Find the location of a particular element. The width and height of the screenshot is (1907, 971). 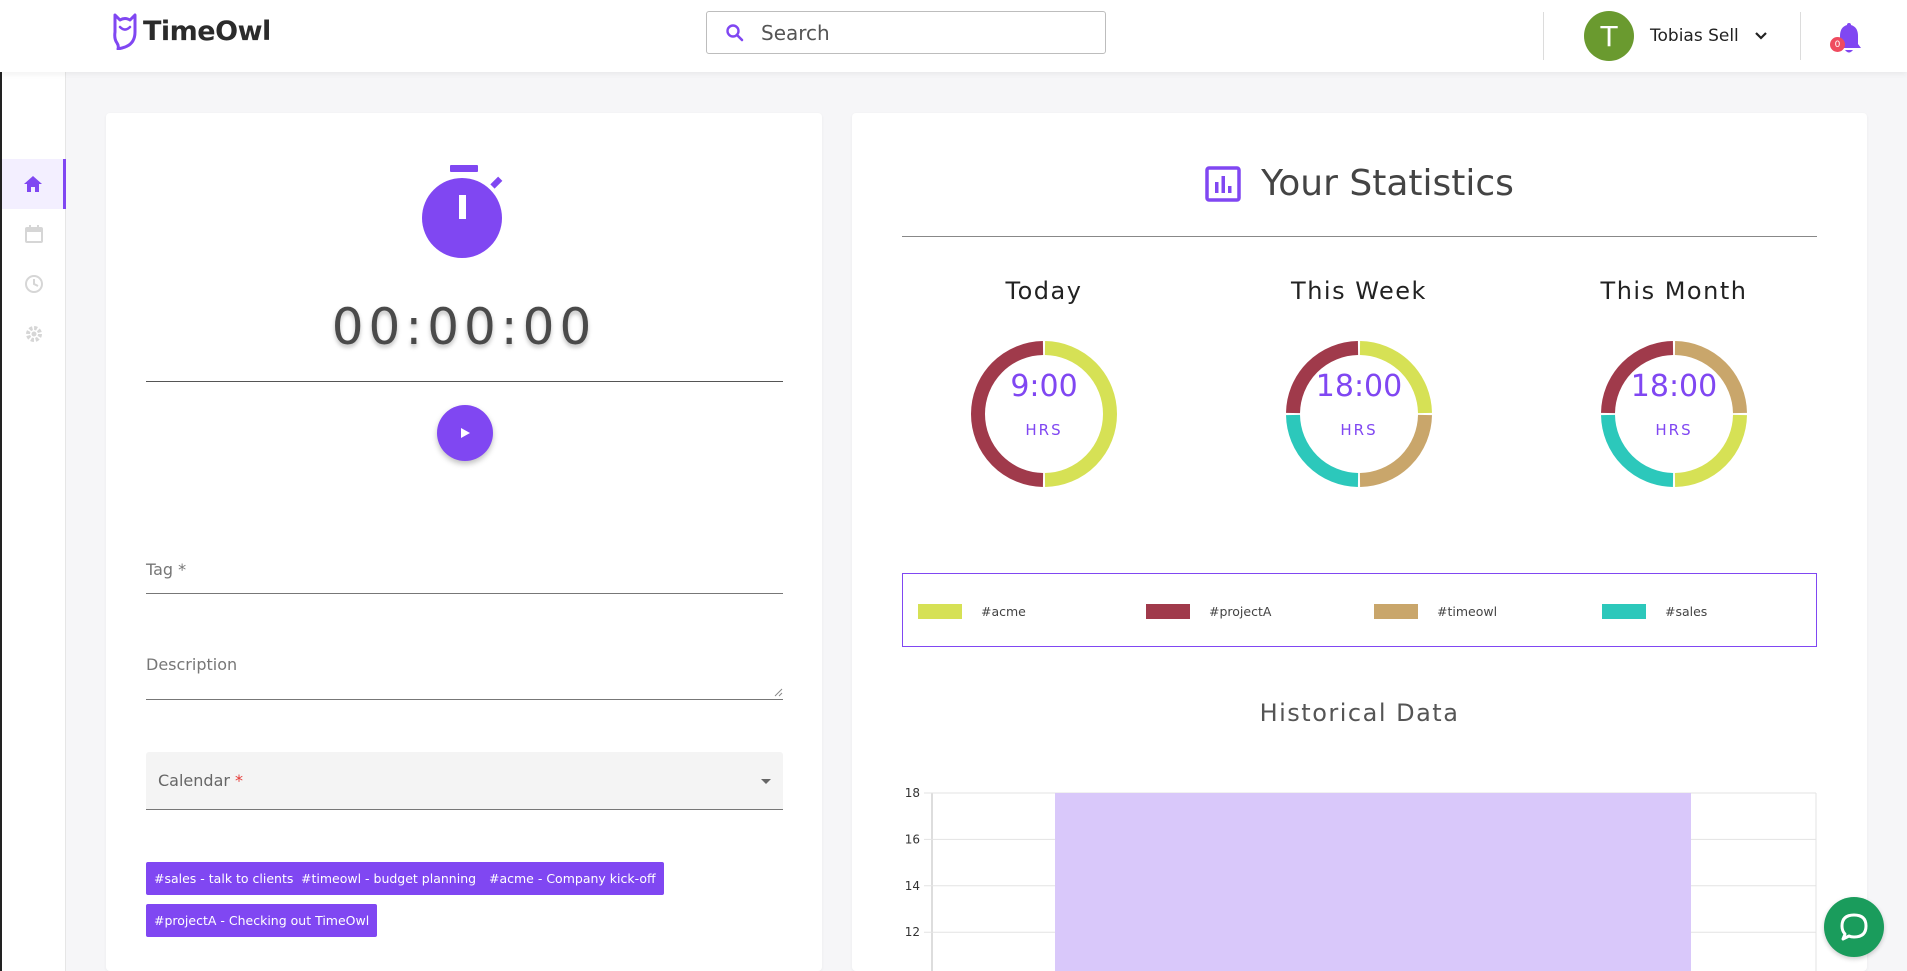

description-label: Description is located at coordinates (192, 664).